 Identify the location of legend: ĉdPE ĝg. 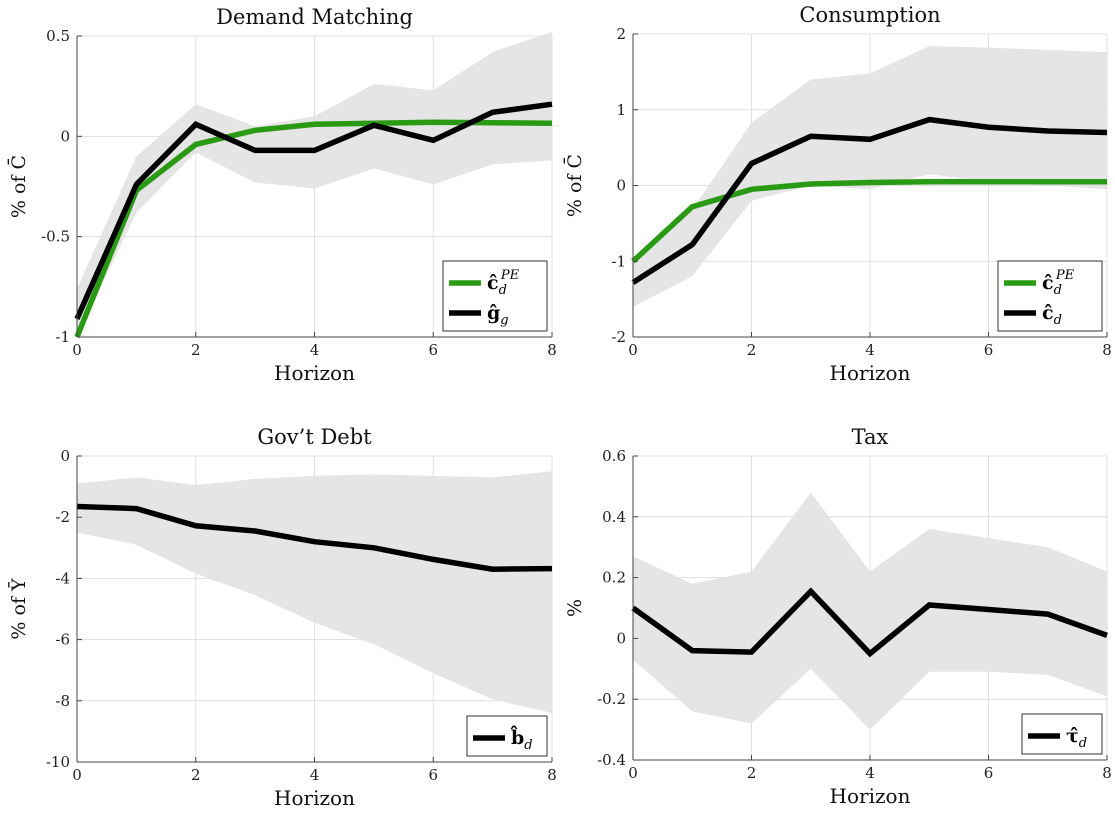
(495, 296).